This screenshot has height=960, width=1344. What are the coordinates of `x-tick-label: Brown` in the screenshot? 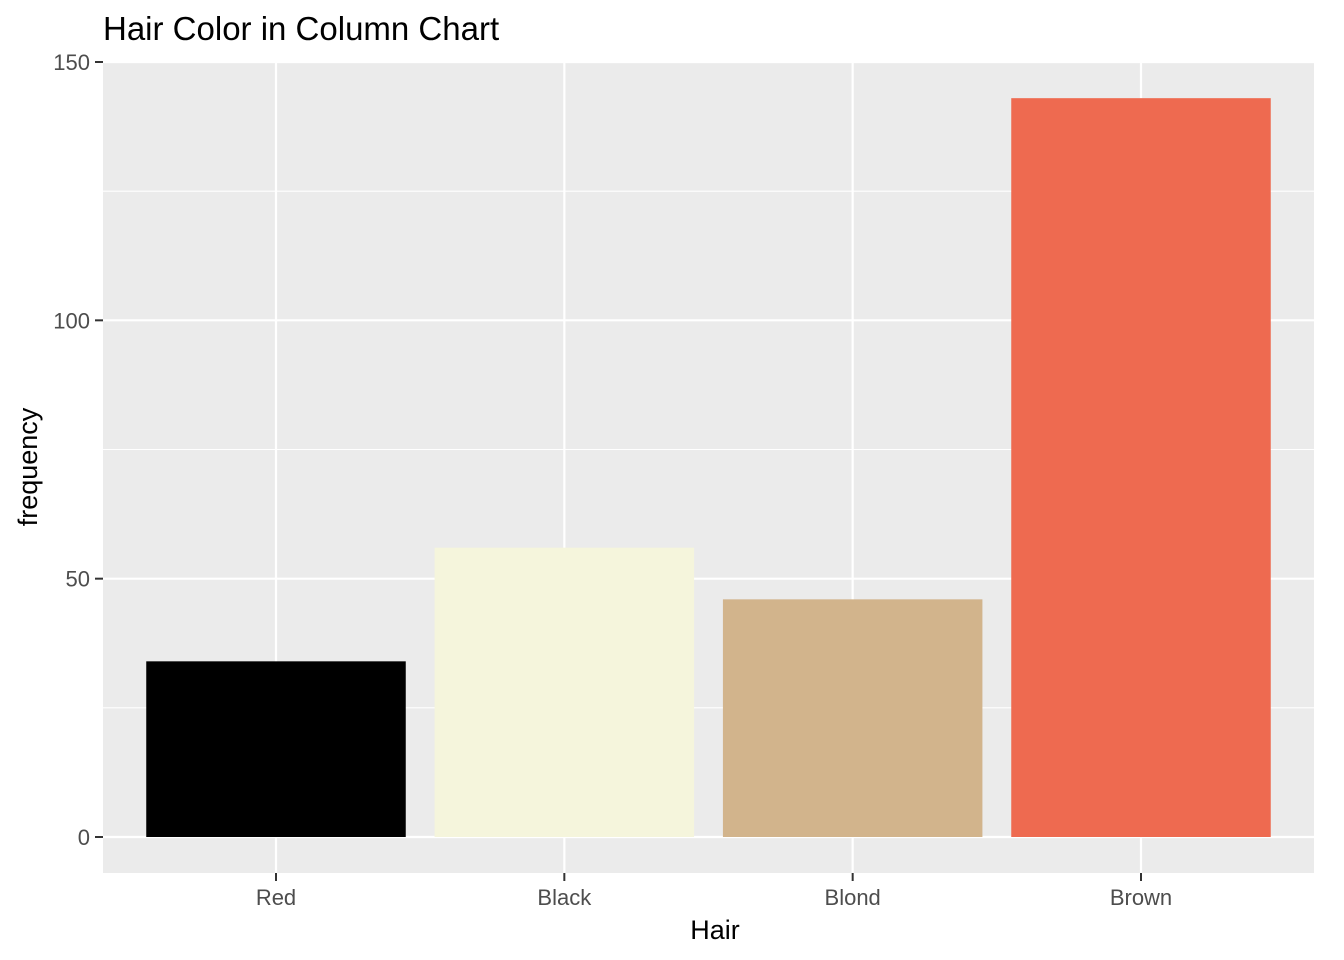 It's located at (1141, 897).